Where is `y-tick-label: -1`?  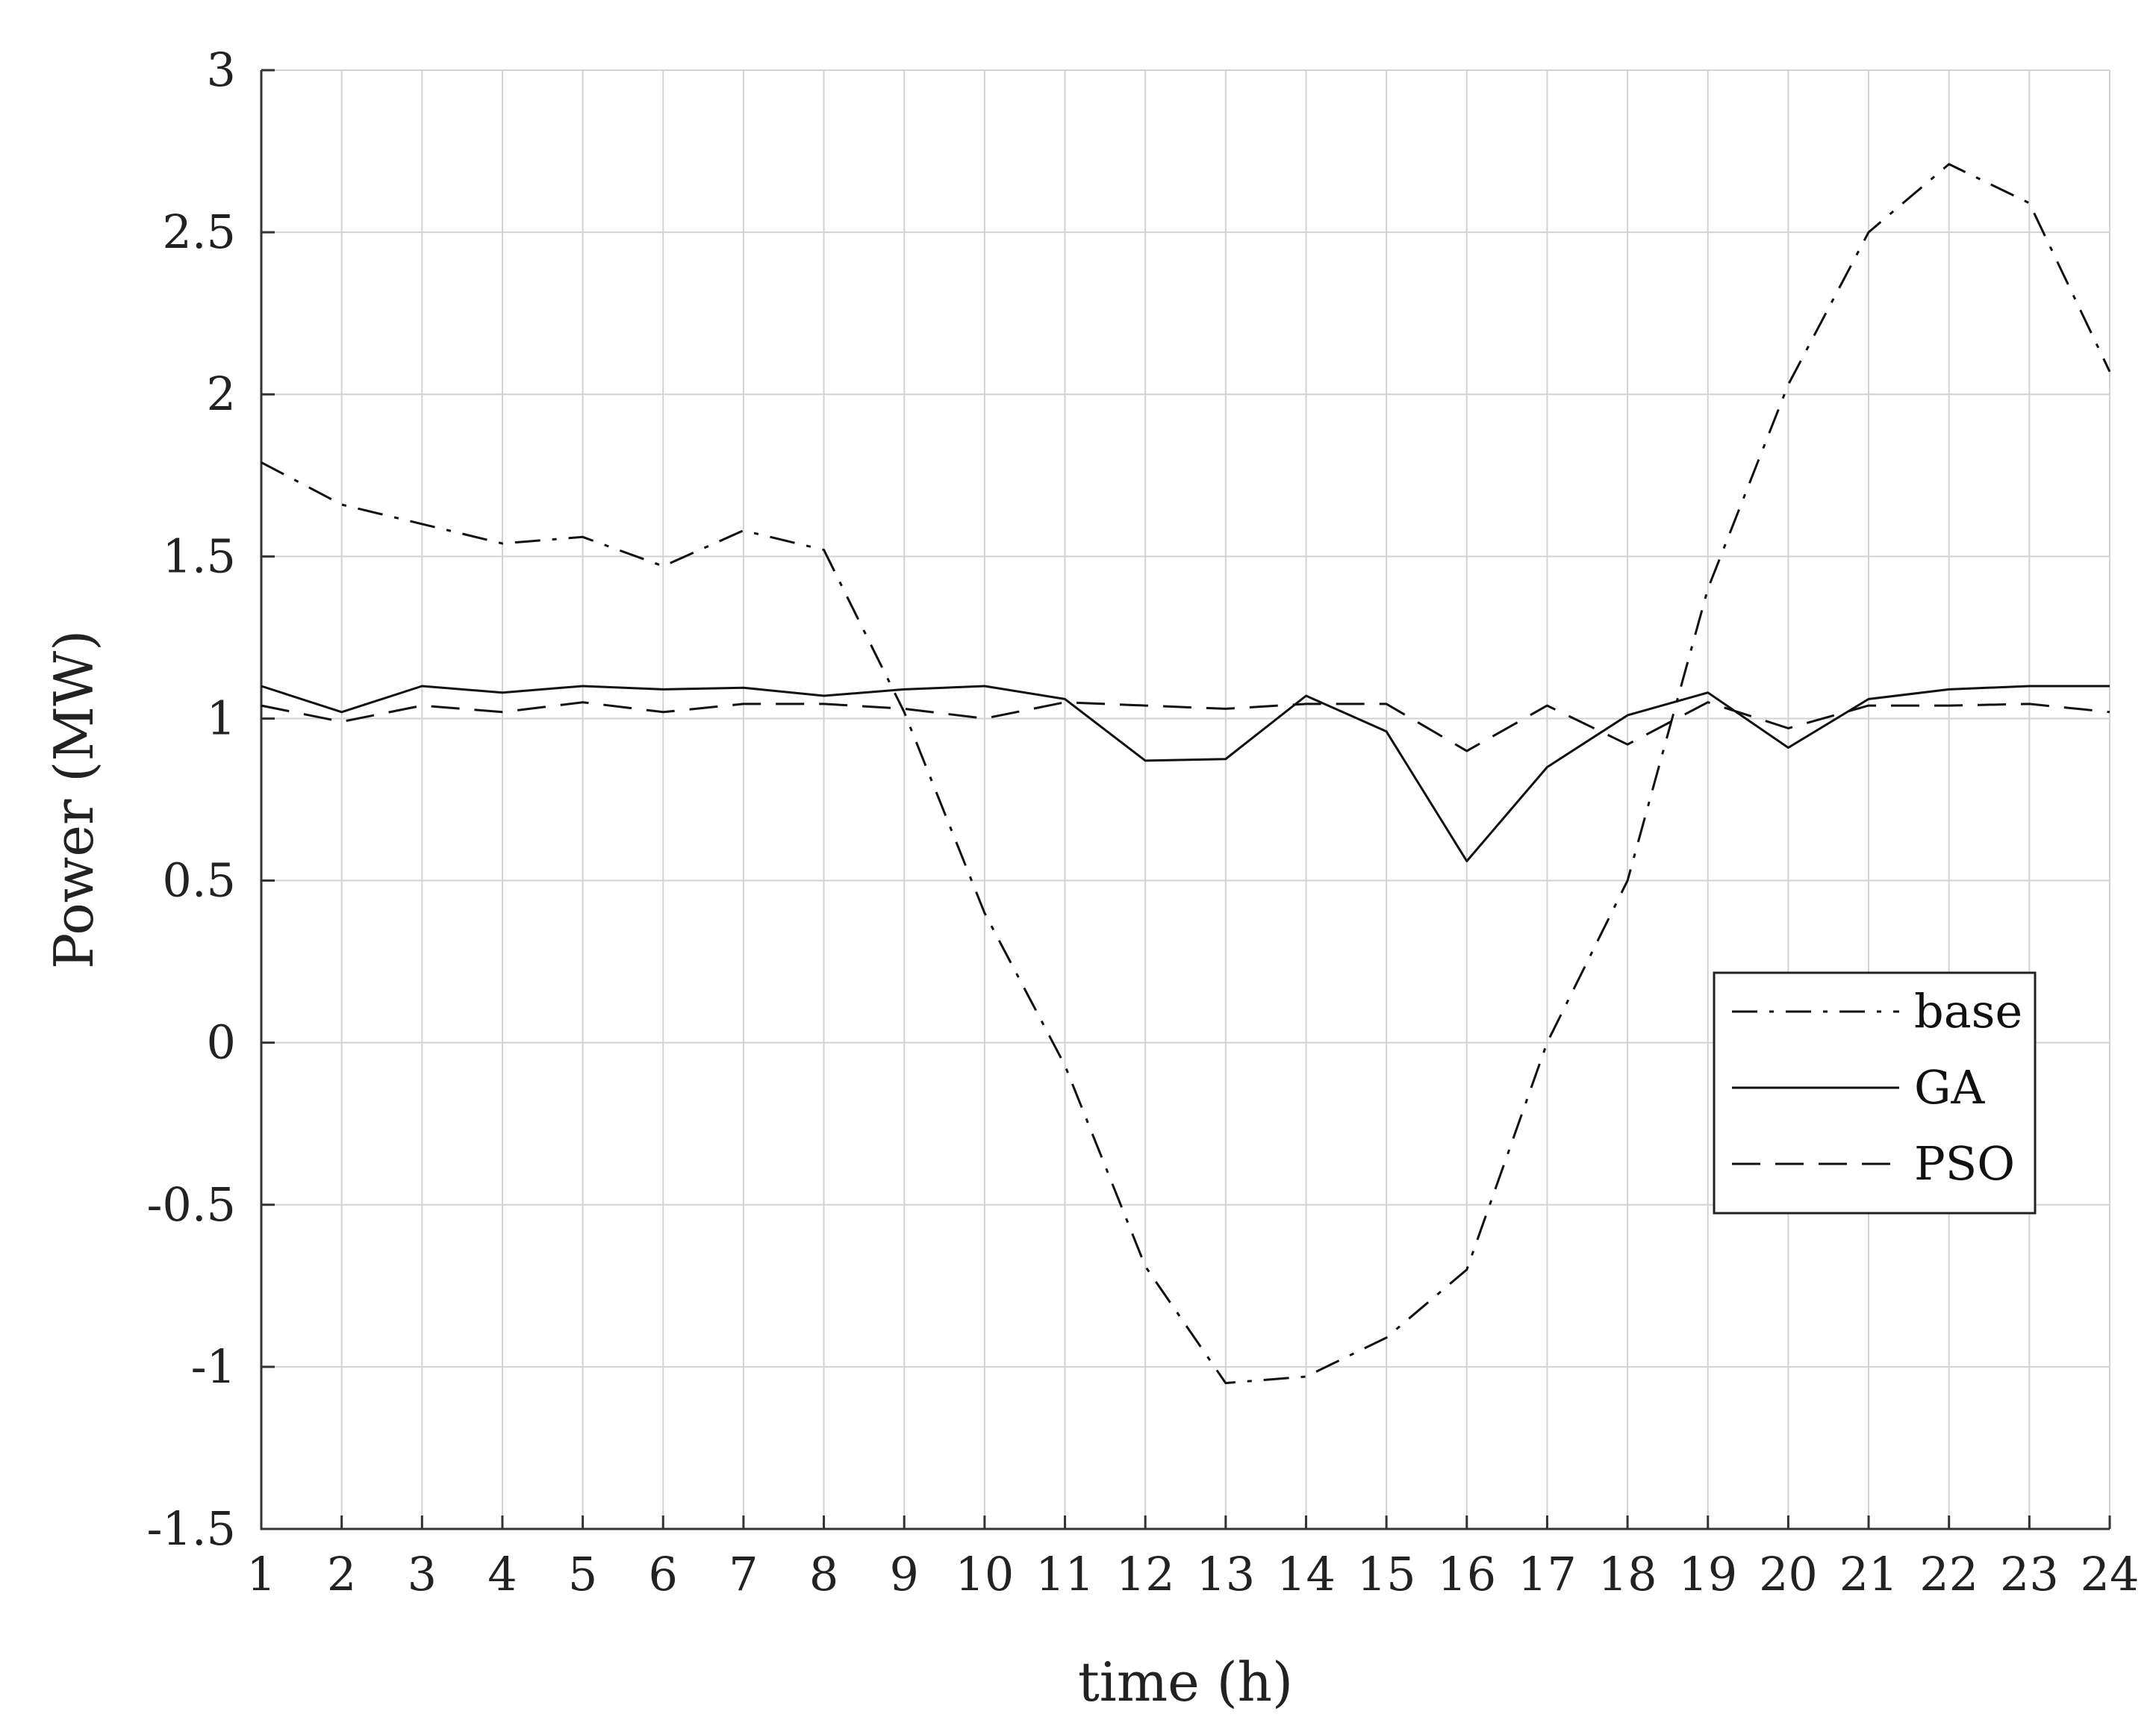 y-tick-label: -1 is located at coordinates (213, 1366).